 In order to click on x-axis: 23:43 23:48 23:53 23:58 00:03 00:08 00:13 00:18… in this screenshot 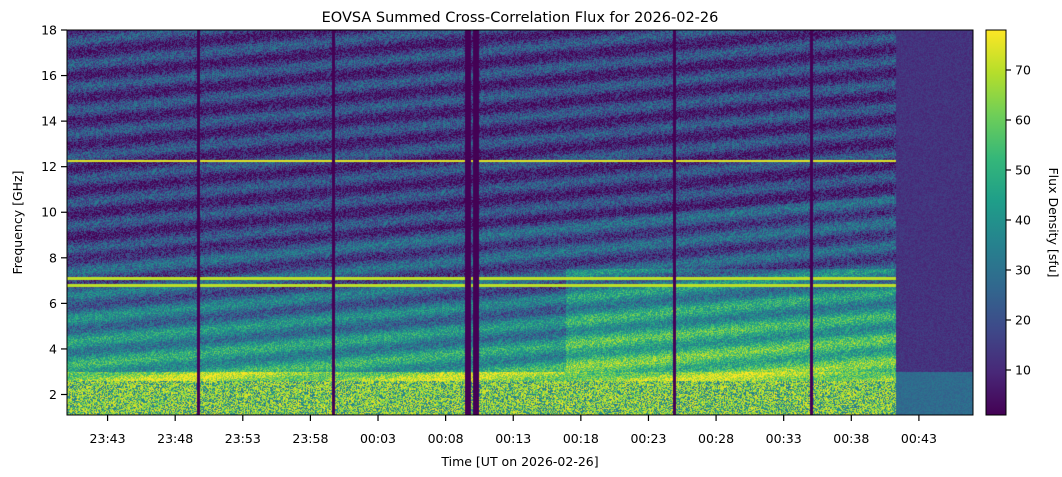, I will do `click(513, 430)`.